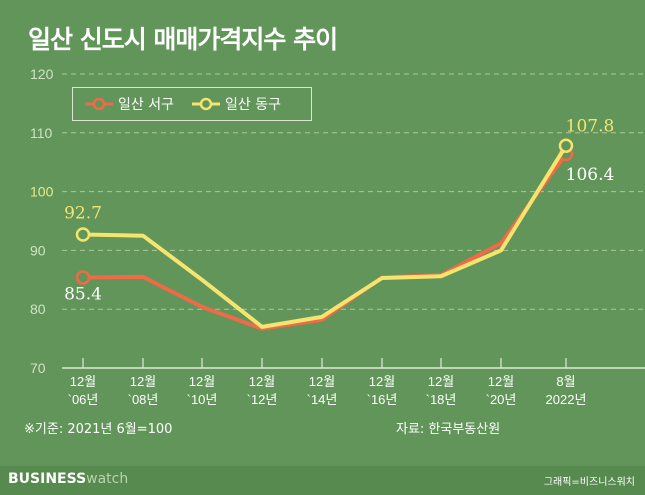 The image size is (645, 495). Describe the element at coordinates (183, 39) in the screenshot. I see `chart-title: 일산 신도시 매매가격지수 추이` at that location.